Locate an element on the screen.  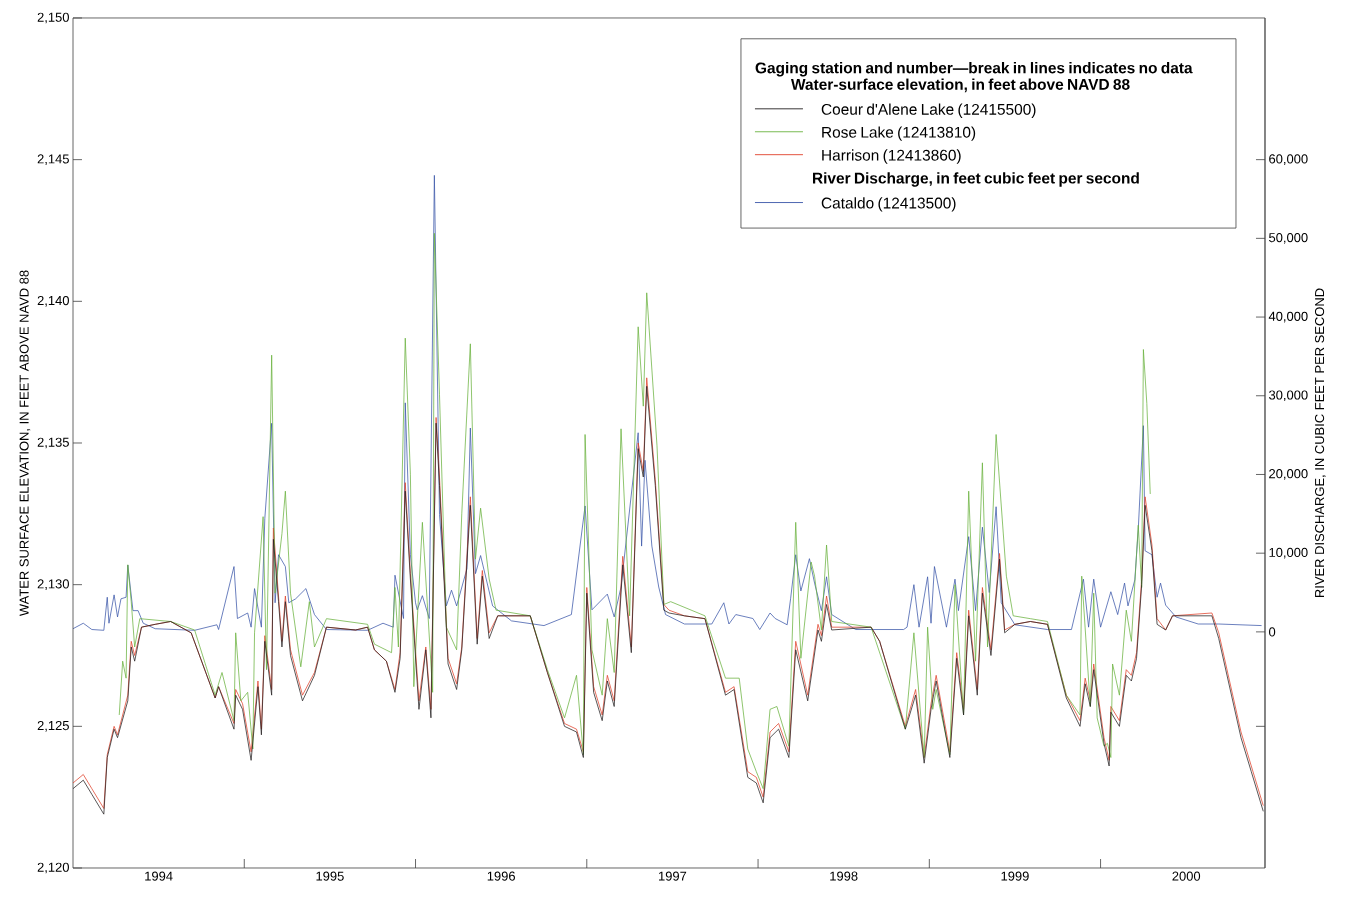
x-tick-label: 1997 is located at coordinates (673, 876).